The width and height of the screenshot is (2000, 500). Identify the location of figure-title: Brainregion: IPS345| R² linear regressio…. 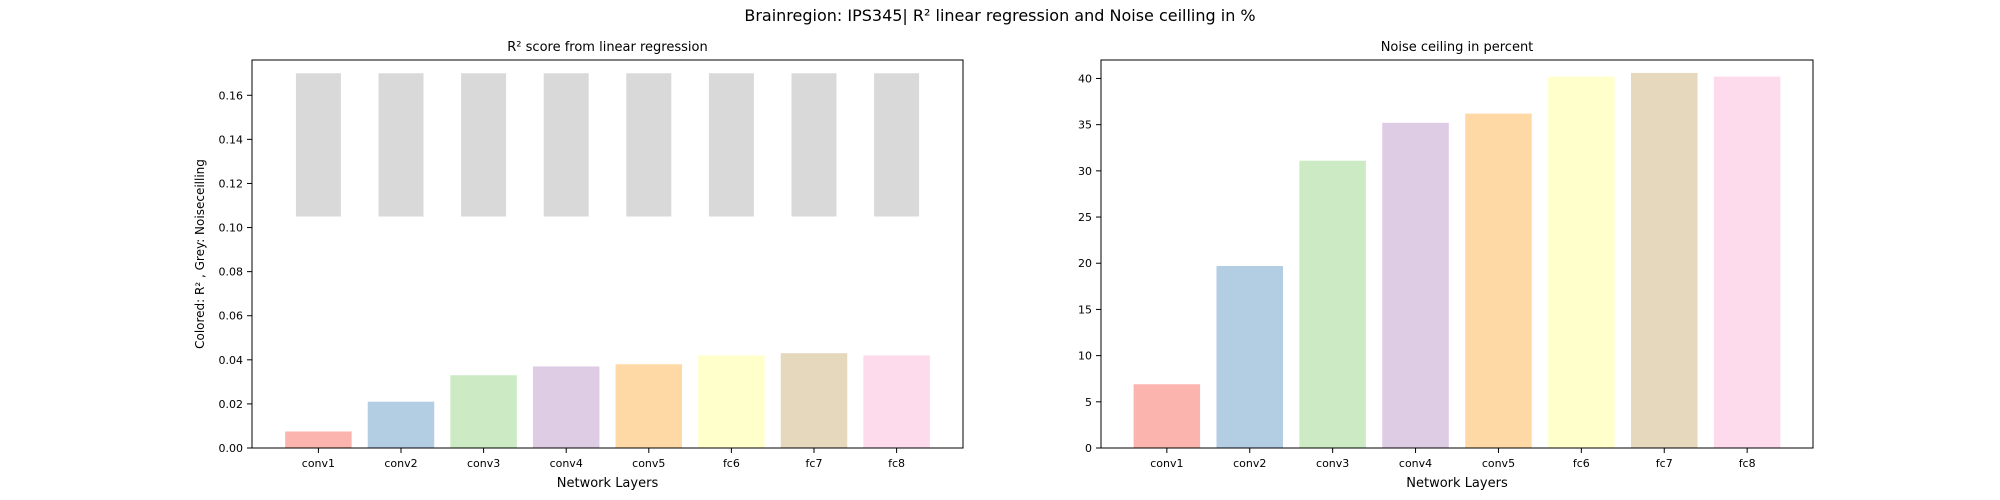
(1000, 15).